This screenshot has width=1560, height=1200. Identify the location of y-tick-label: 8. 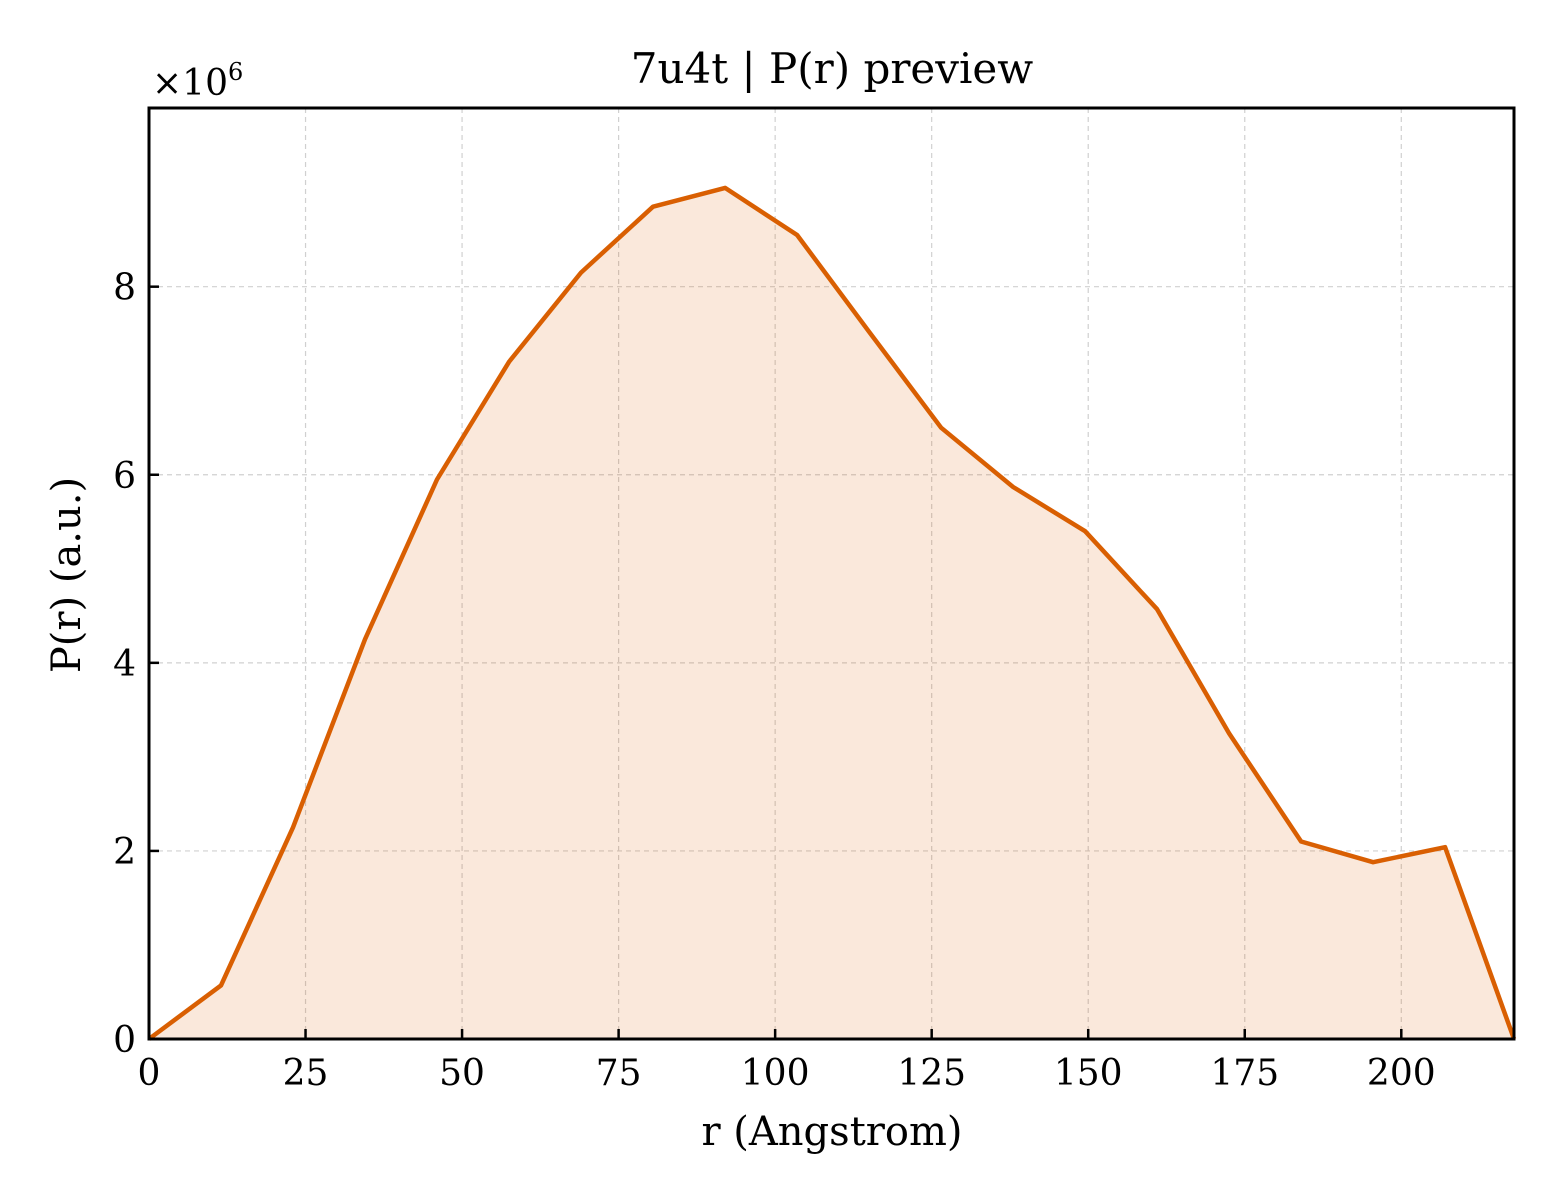
(124, 288).